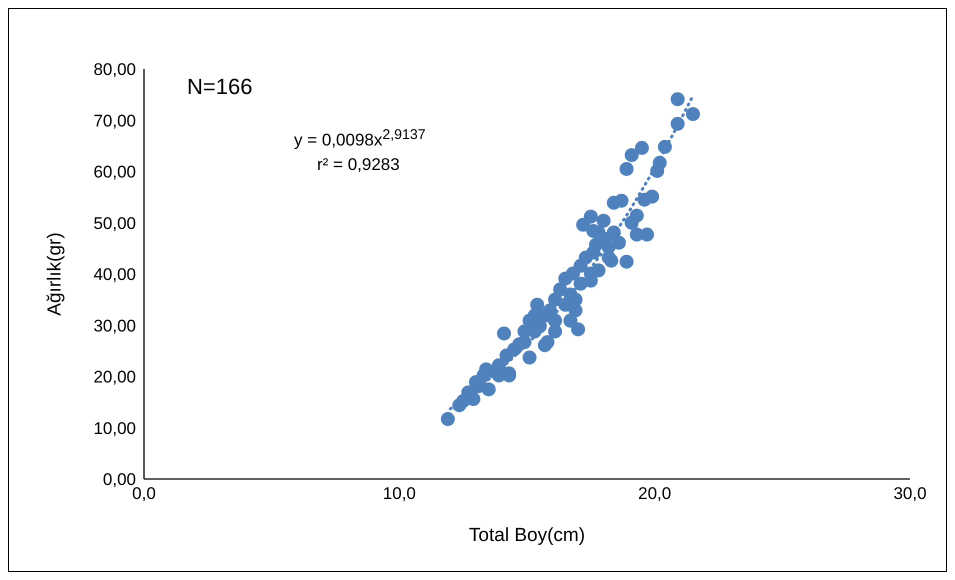 This screenshot has height=580, width=955. Describe the element at coordinates (360, 139) in the screenshot. I see `annotation: y = 0,0098x$^{2,9137}$` at that location.